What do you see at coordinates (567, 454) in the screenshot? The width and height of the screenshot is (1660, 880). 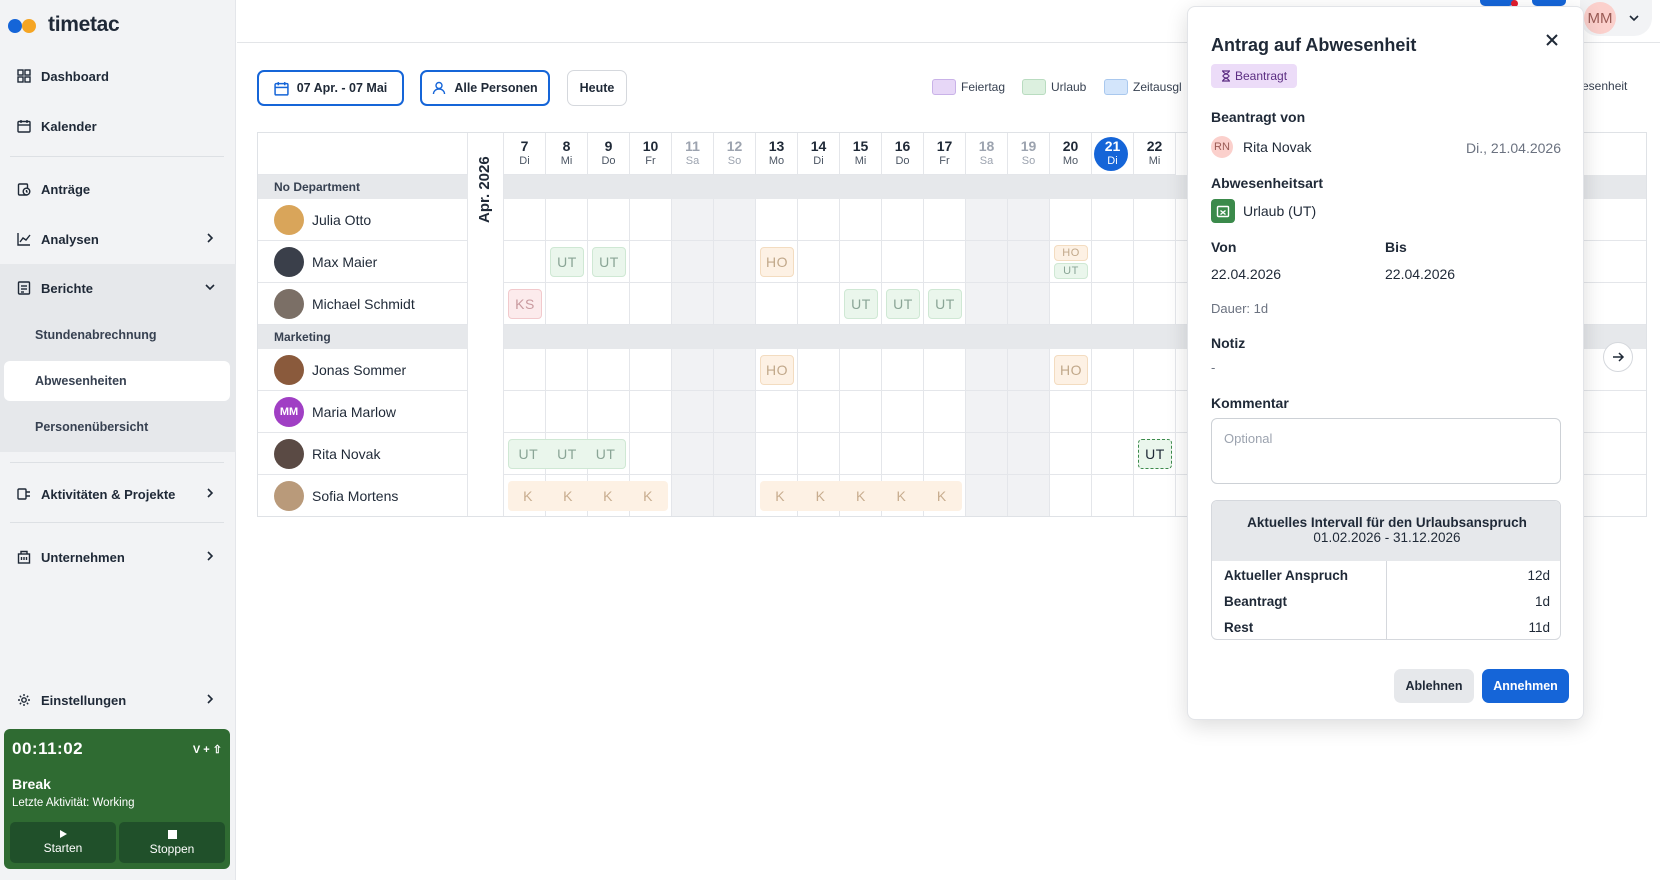 I see `absence-entry: UT UT UT` at bounding box center [567, 454].